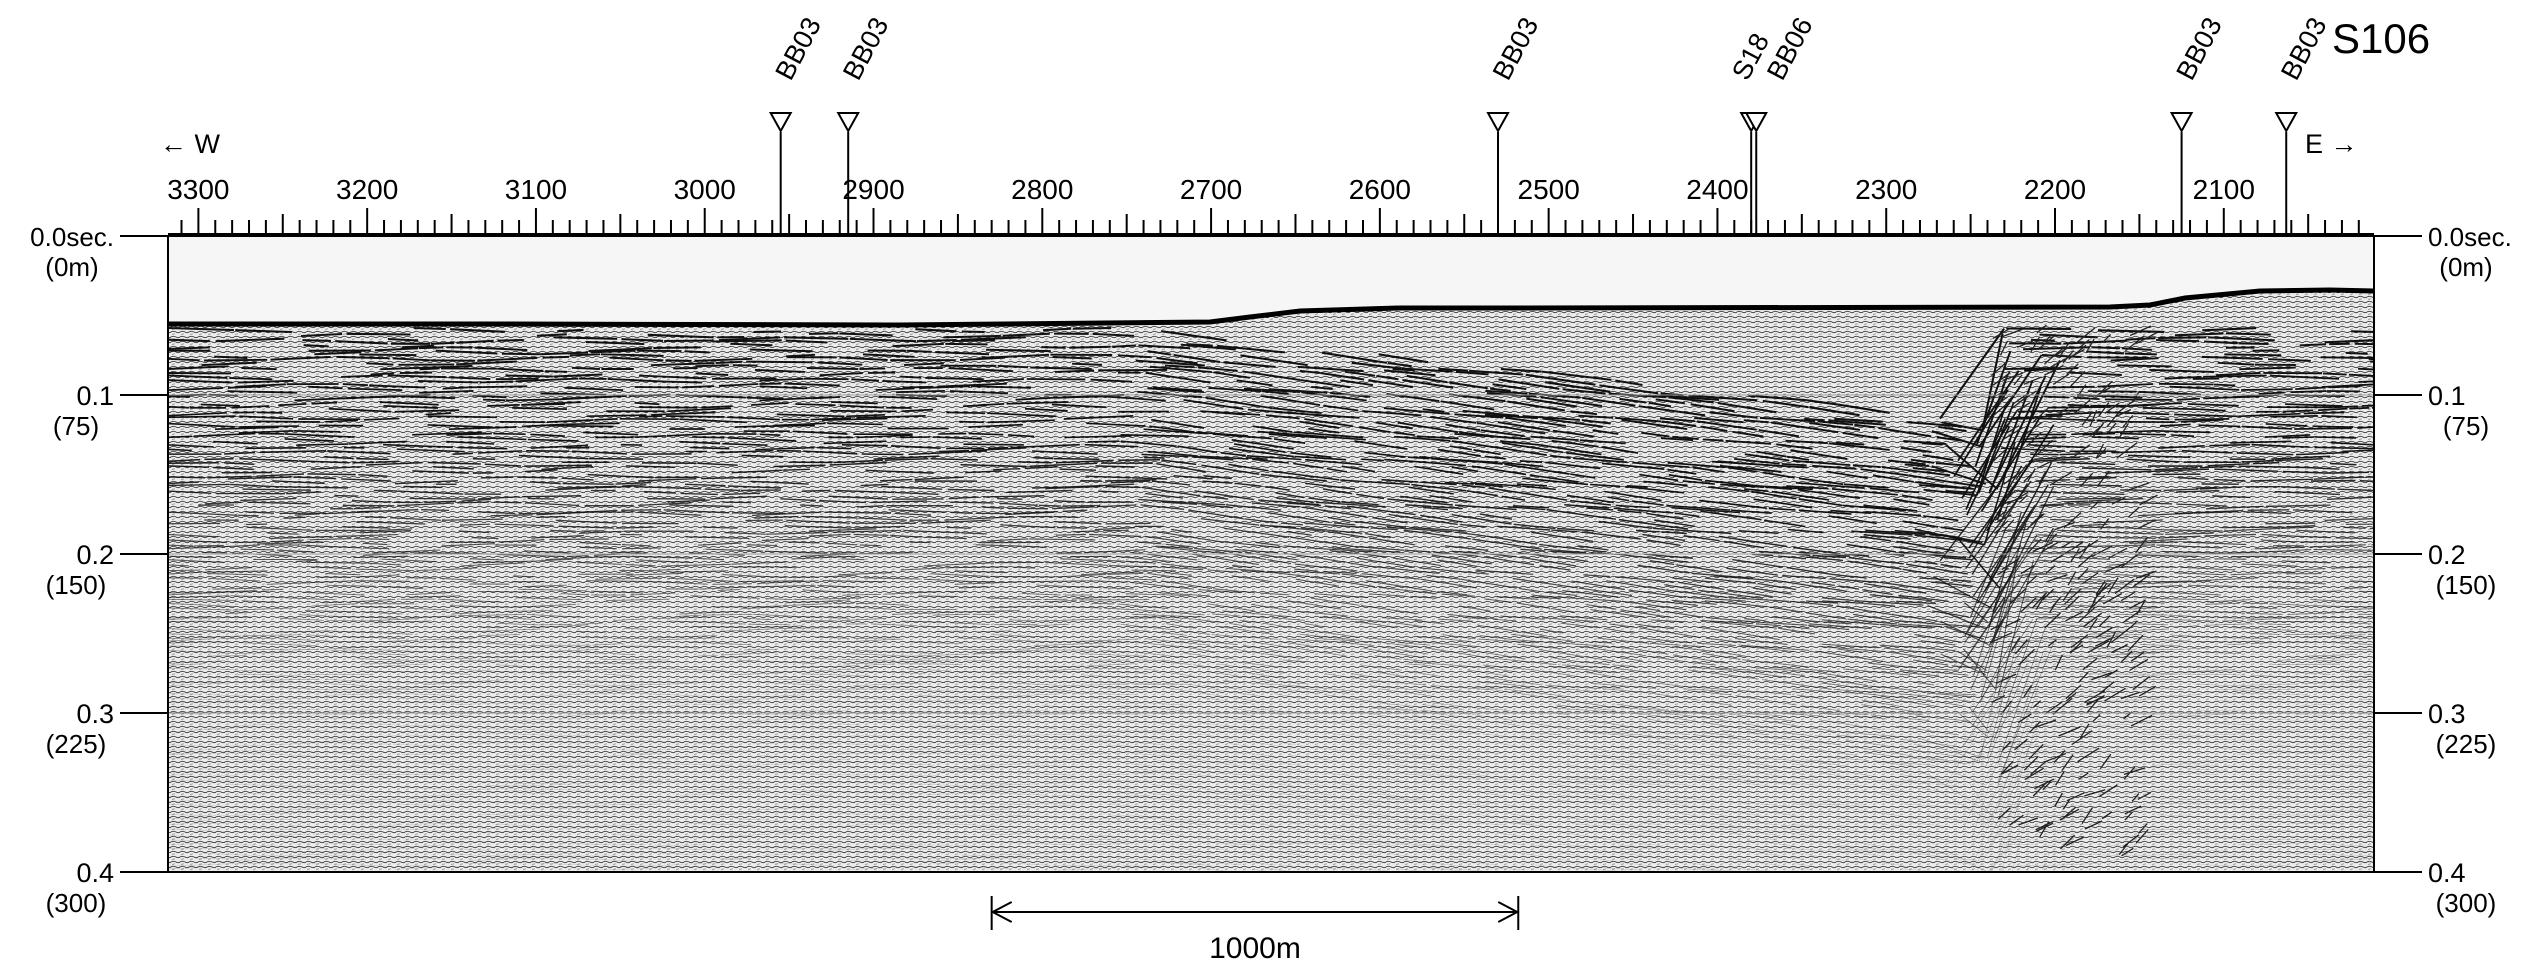 The image size is (2542, 966). Describe the element at coordinates (1255, 930) in the screenshot. I see `scale-bar: 1000m` at that location.